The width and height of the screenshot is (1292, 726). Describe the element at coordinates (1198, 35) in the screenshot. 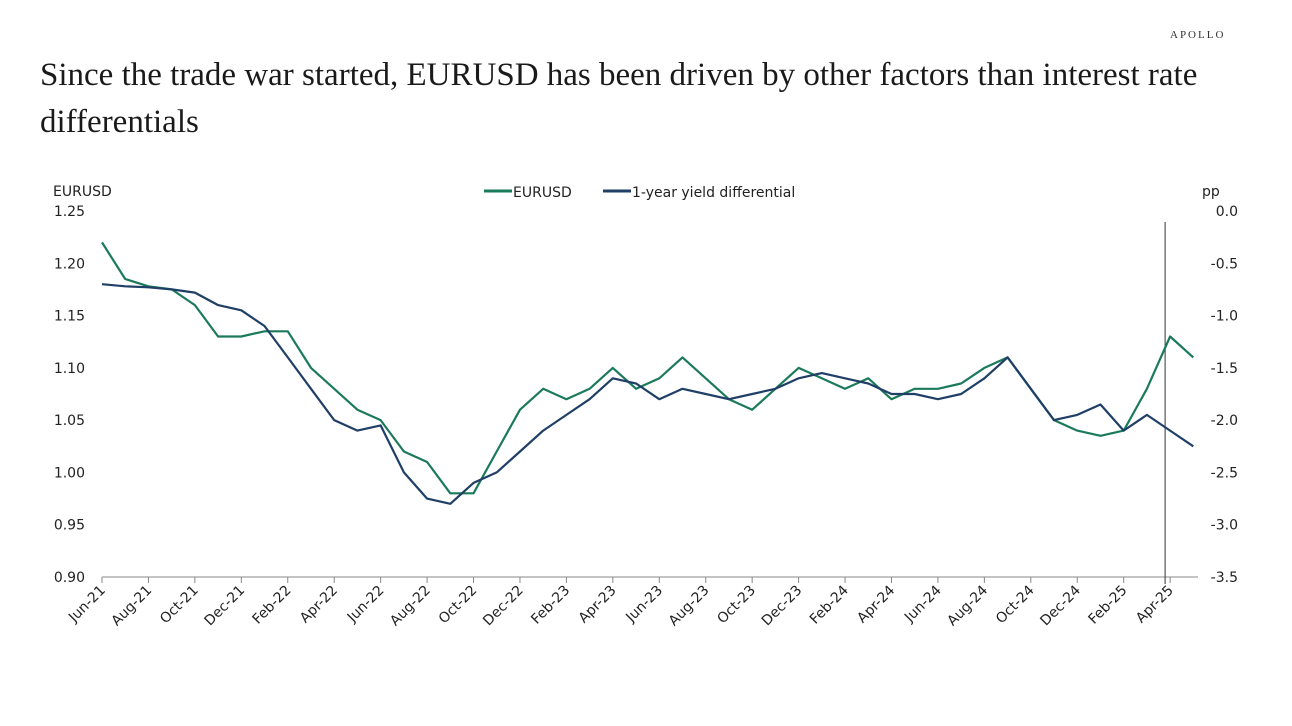

I see `brand-logo: APOLLO` at that location.